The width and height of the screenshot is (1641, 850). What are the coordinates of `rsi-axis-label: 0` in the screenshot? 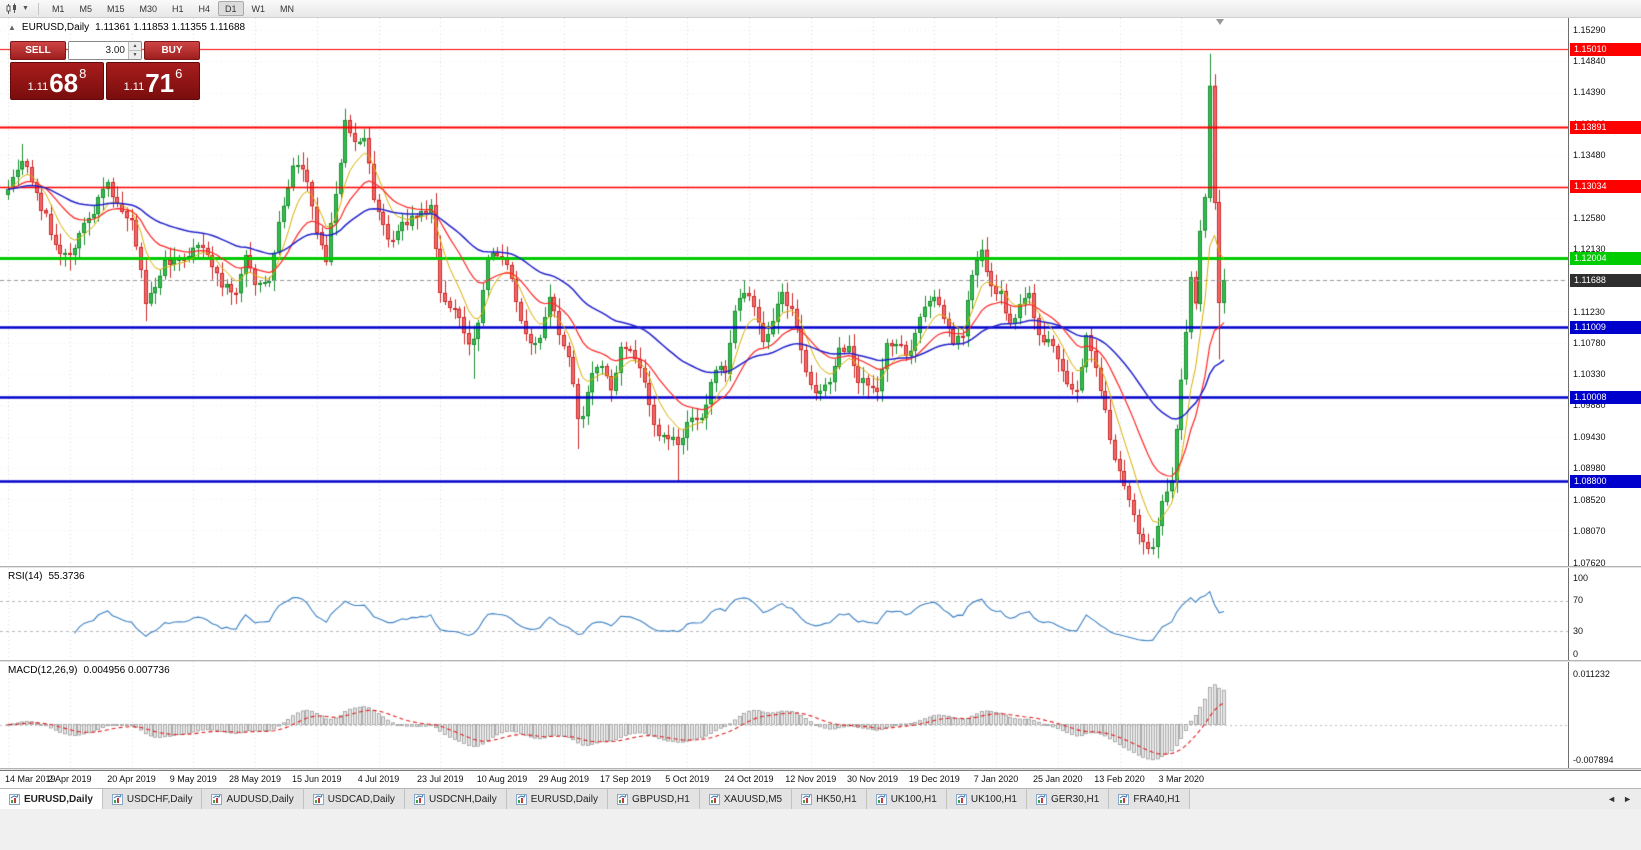 It's located at (1576, 653).